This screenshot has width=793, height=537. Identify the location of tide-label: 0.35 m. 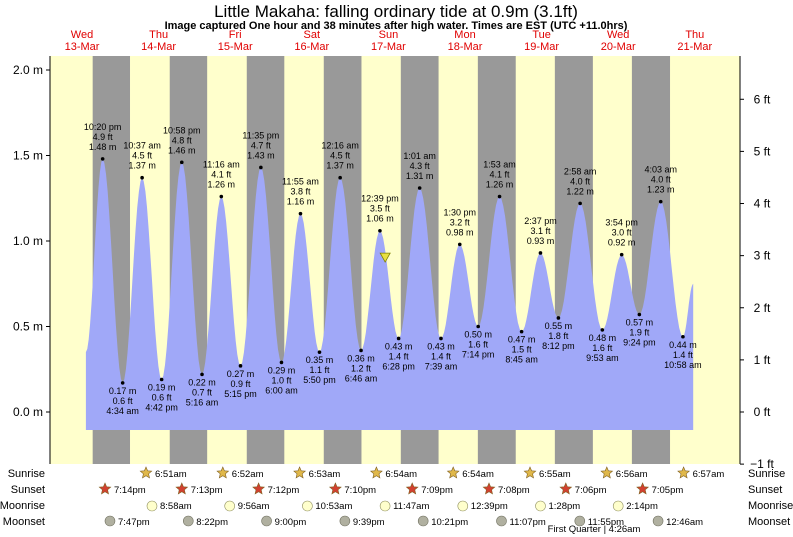
(320, 360).